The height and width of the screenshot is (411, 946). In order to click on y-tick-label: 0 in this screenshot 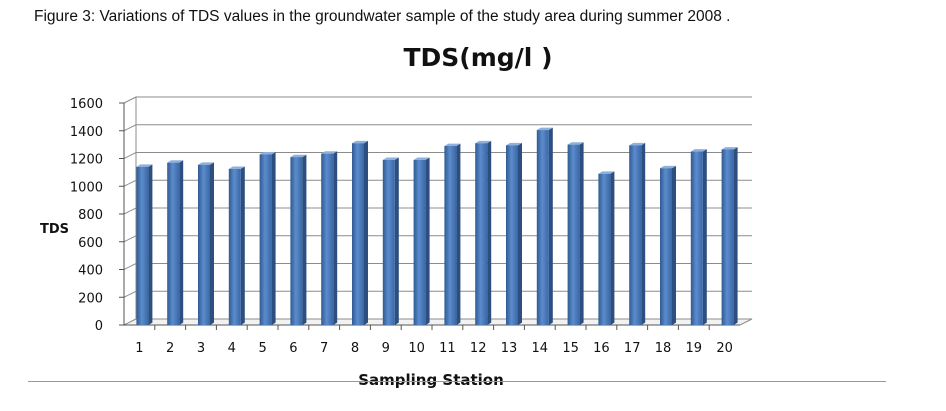, I will do `click(99, 326)`.